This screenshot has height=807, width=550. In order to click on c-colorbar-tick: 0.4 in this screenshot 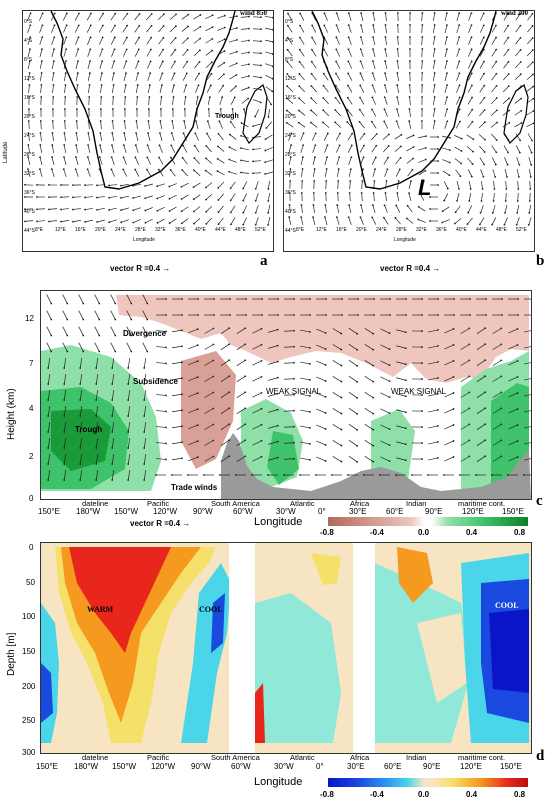, I will do `click(472, 532)`.